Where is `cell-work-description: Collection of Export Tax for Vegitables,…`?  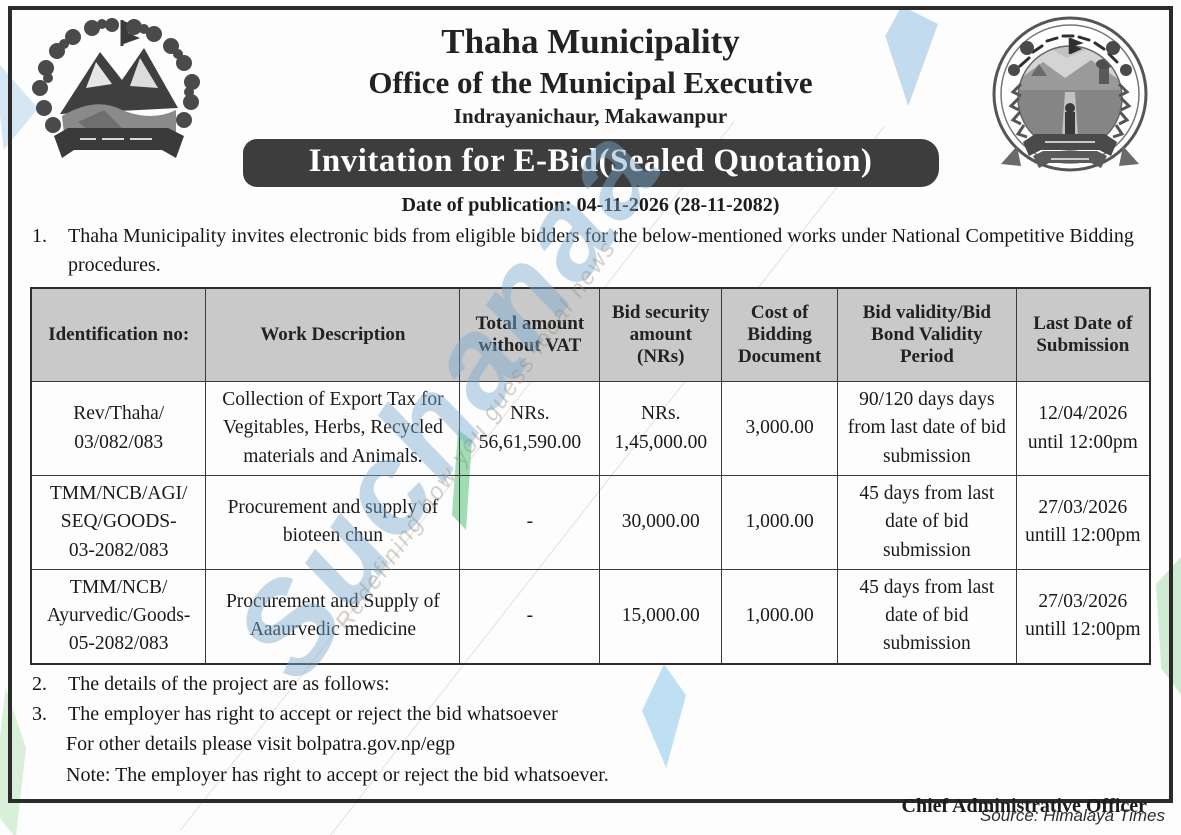 cell-work-description: Collection of Export Tax for Vegitables,… is located at coordinates (333, 429).